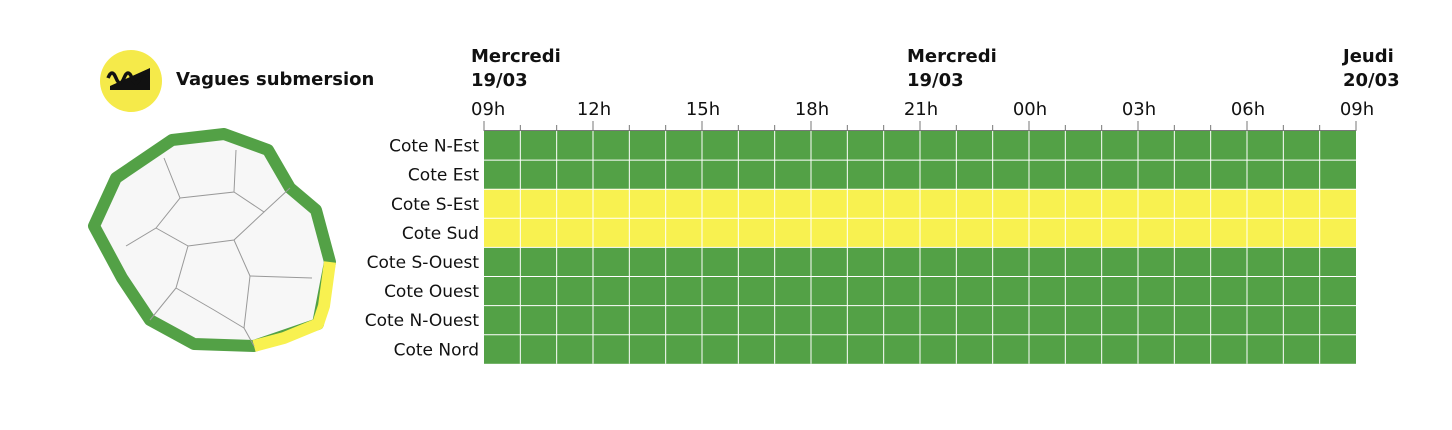 The height and width of the screenshot is (430, 1452). I want to click on hour-tick-label: 18h, so click(812, 109).